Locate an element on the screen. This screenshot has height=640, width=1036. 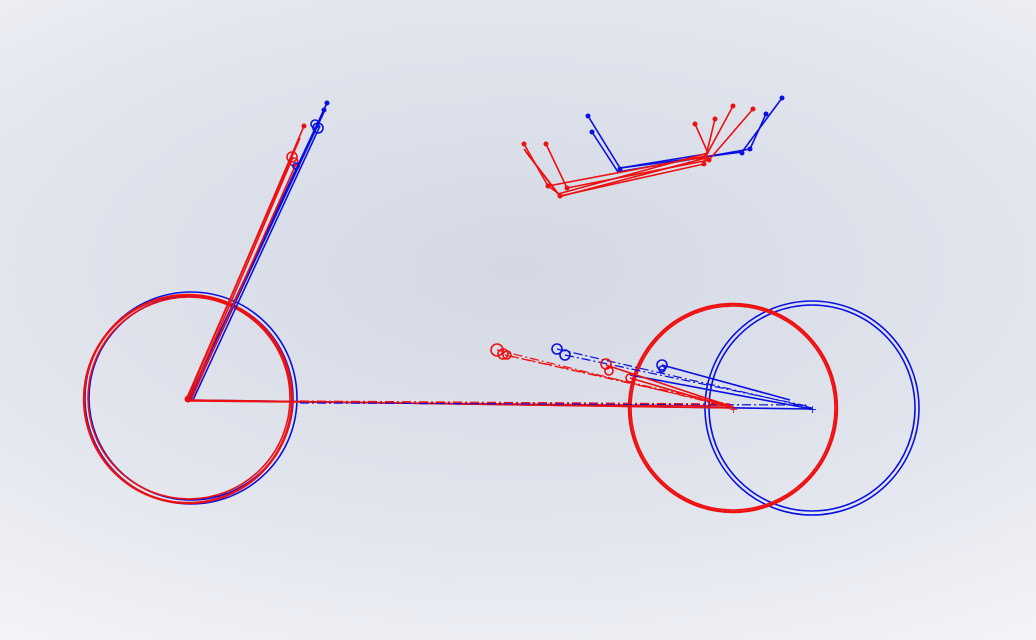
pivot-markers is located at coordinates (579, 363).